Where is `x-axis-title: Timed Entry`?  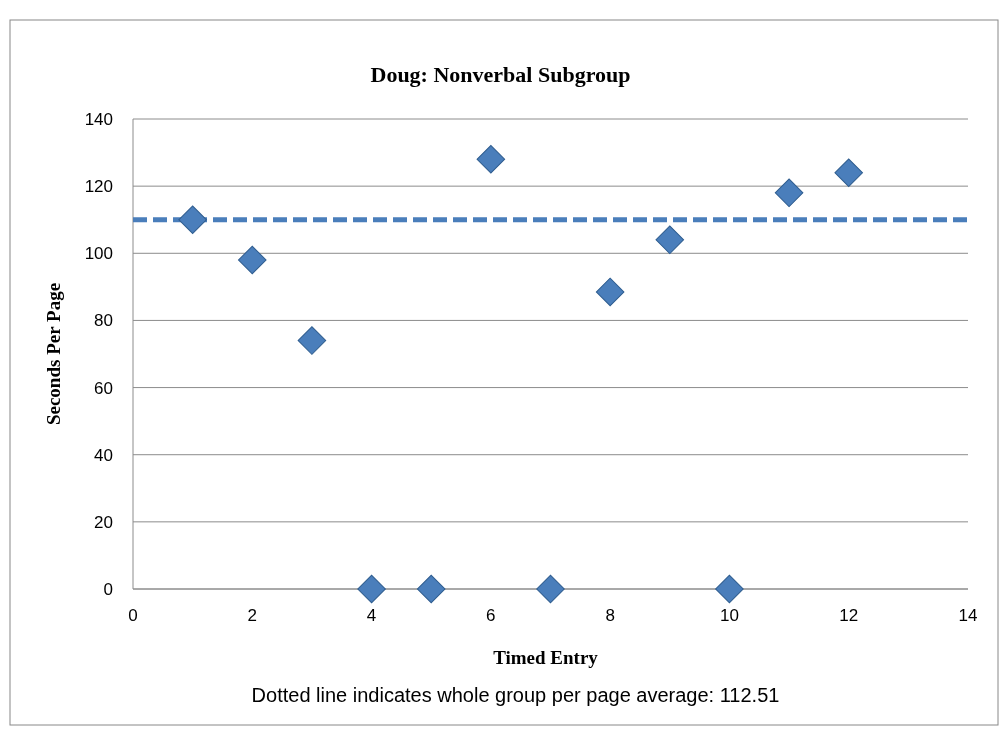 x-axis-title: Timed Entry is located at coordinates (546, 657).